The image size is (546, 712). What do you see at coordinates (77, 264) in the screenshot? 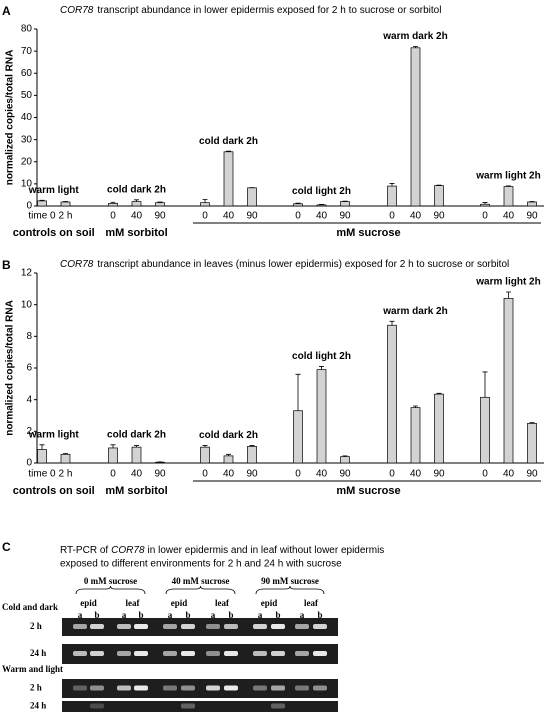
I see `title-gene: COR78` at bounding box center [77, 264].